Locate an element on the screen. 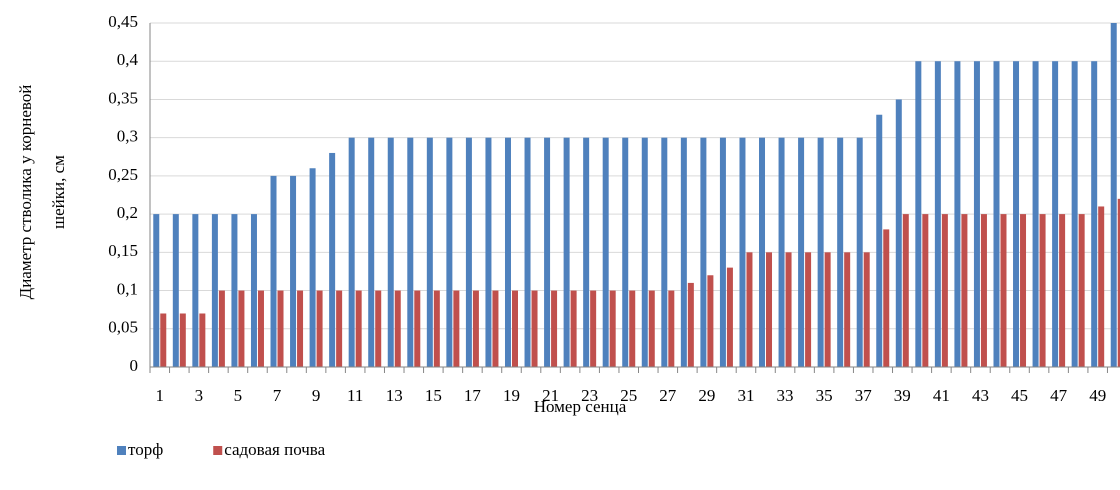 This screenshot has height=490, width=1120. y-axis-title: шейки, см is located at coordinates (58, 192).